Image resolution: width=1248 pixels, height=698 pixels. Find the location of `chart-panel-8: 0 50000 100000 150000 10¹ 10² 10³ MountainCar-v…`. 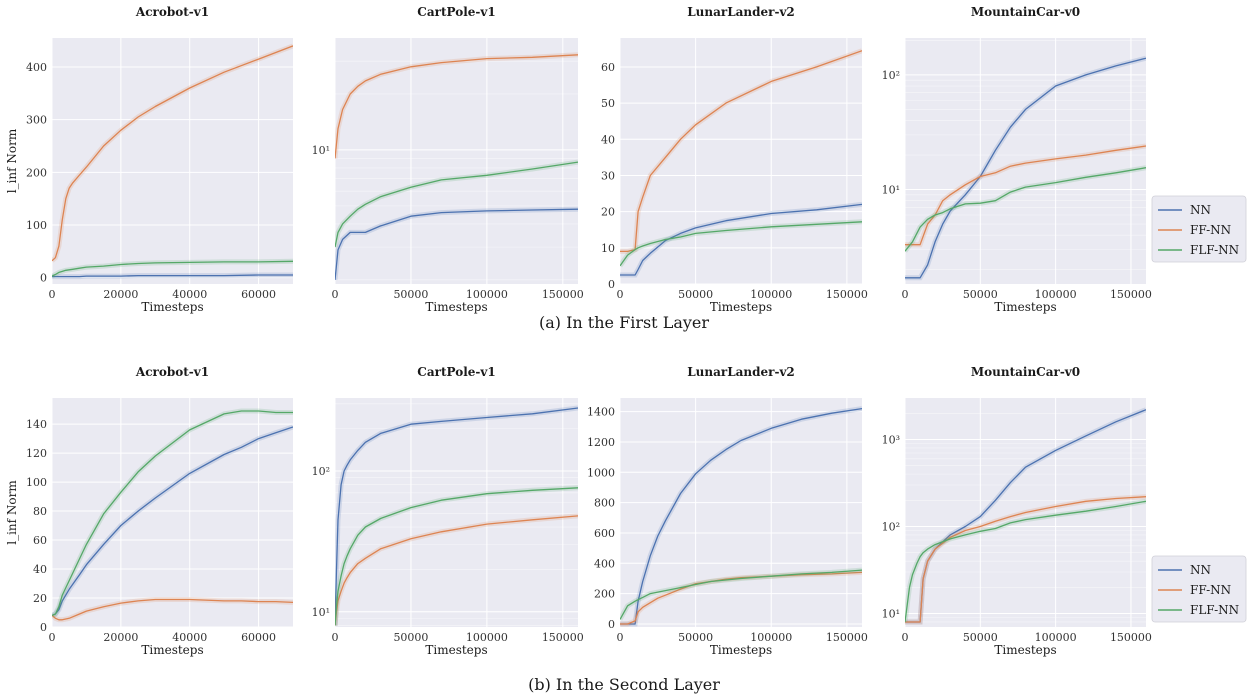

chart-panel-8: 0 50000 100000 150000 10¹ 10² 10³ MountainCar-v… is located at coordinates (1017, 511).